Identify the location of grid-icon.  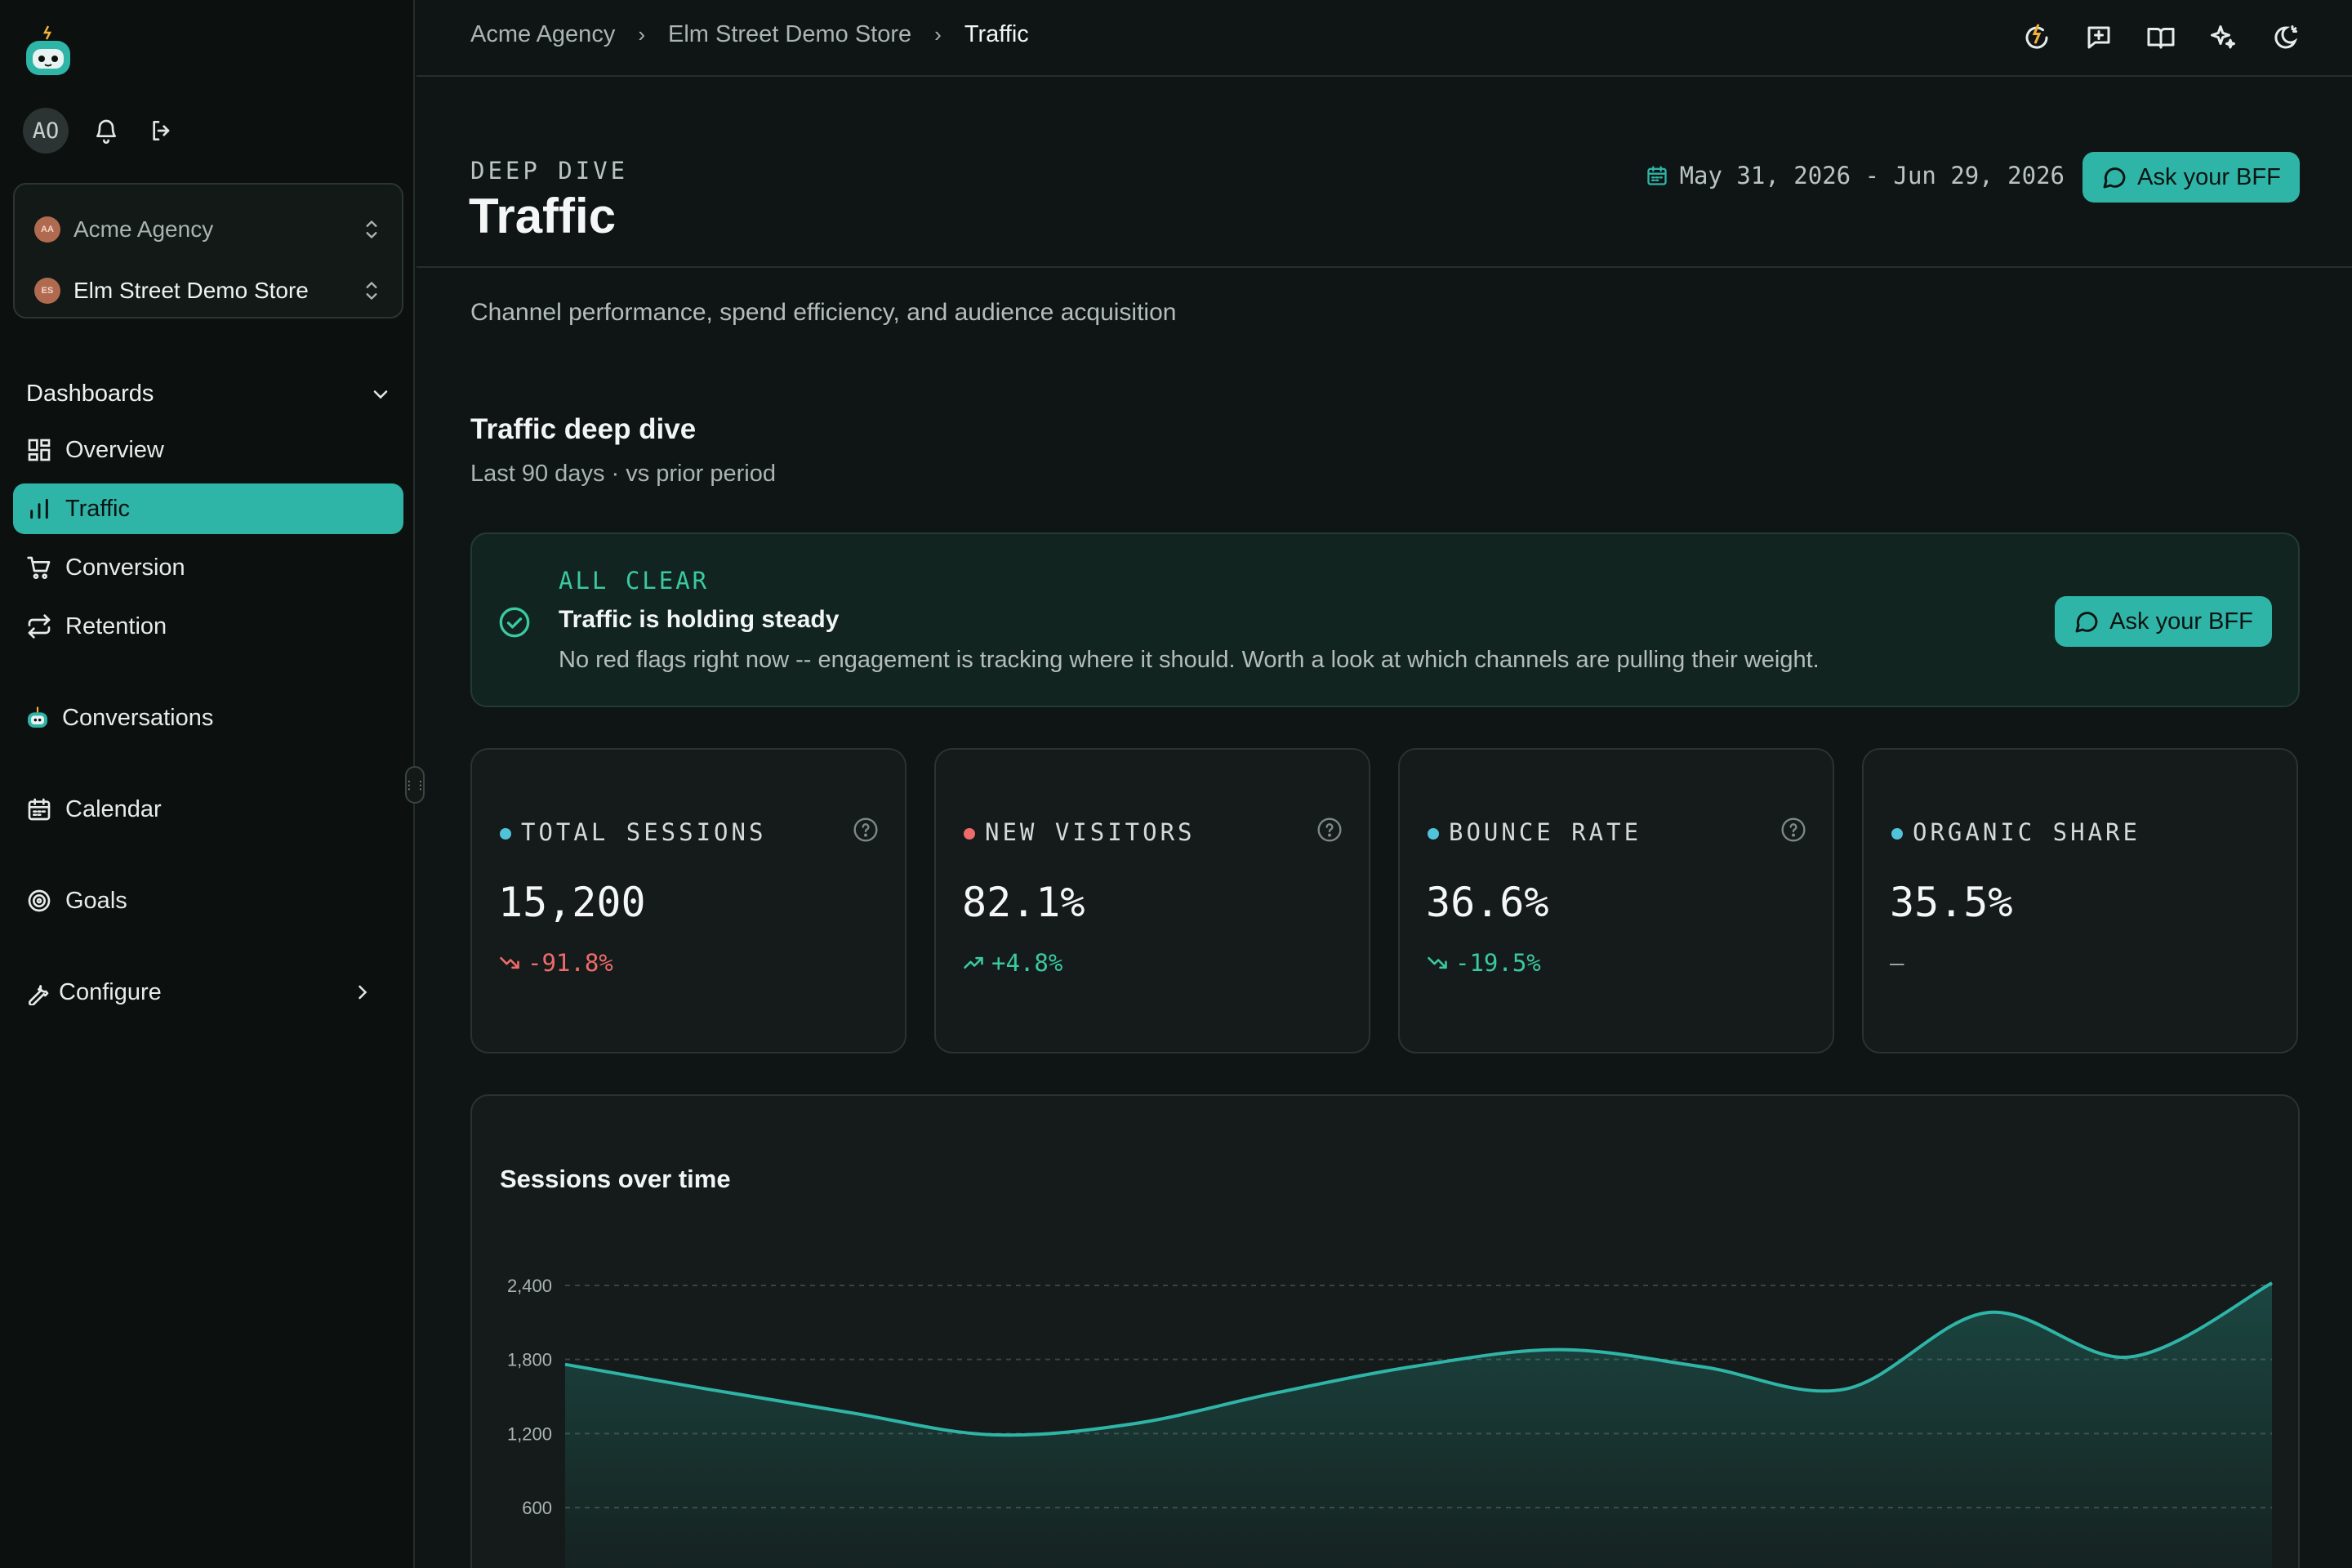
(39, 450).